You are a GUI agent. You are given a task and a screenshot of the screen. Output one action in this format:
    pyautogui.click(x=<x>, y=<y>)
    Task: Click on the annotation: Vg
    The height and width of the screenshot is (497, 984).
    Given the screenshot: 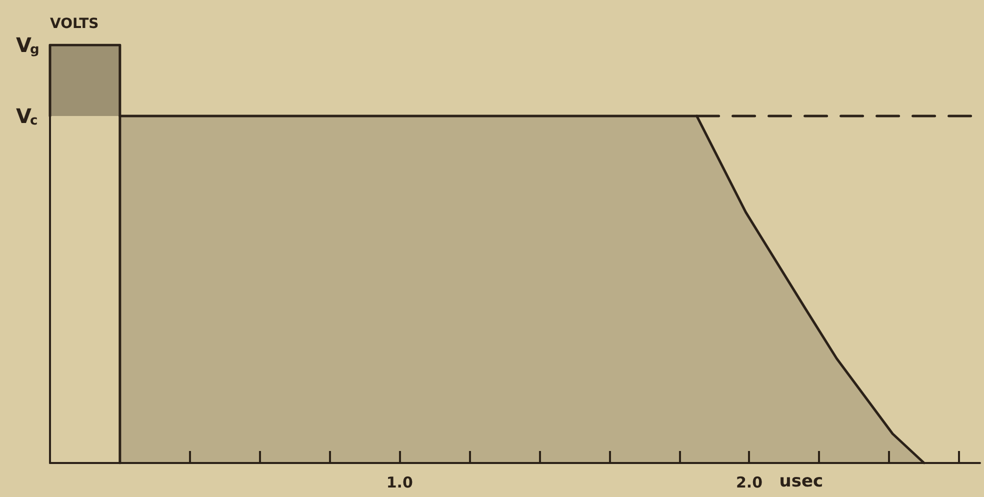 What is the action you would take?
    pyautogui.click(x=28, y=45)
    